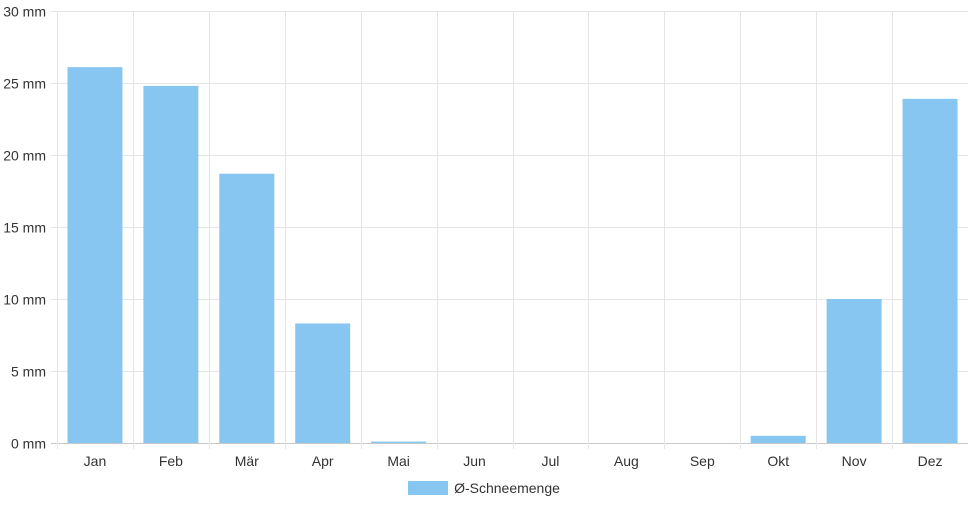  Describe the element at coordinates (24, 84) in the screenshot. I see `y-tick-label: 25 mm` at that location.